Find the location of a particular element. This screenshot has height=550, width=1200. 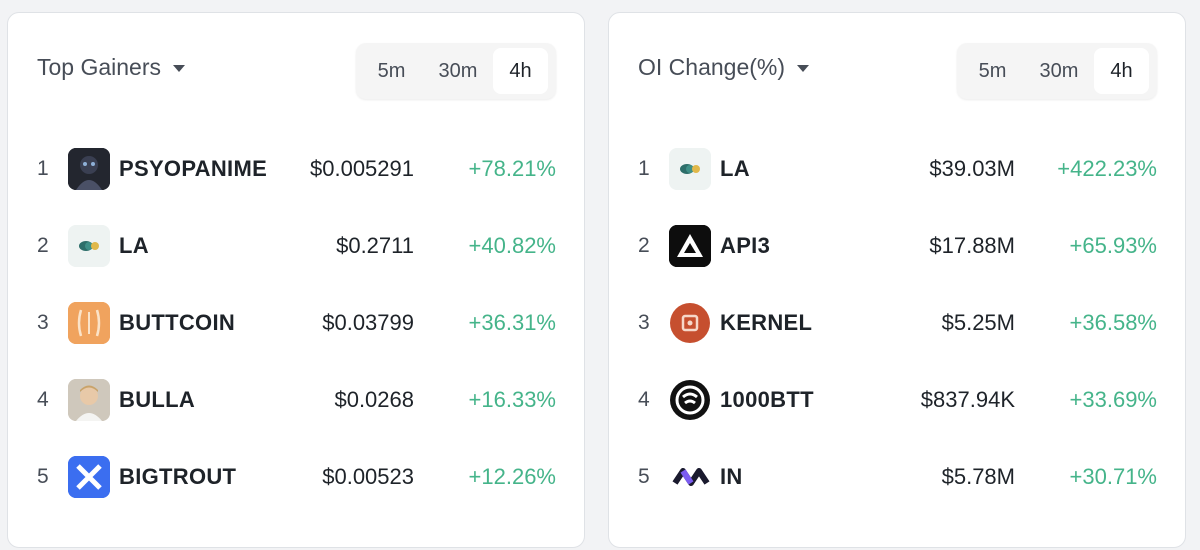

token-symbol: PSYOPANIME is located at coordinates (193, 168).